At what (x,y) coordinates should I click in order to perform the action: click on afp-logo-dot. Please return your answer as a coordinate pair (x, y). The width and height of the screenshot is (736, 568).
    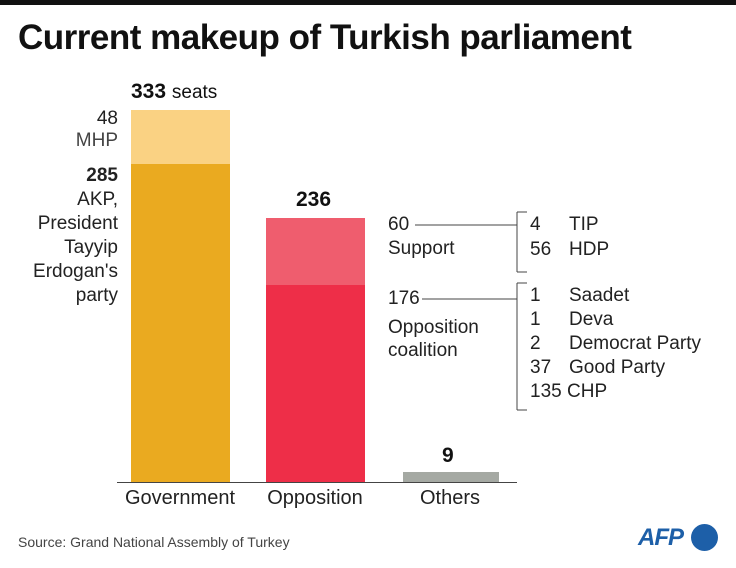
    Looking at the image, I should click on (704, 537).